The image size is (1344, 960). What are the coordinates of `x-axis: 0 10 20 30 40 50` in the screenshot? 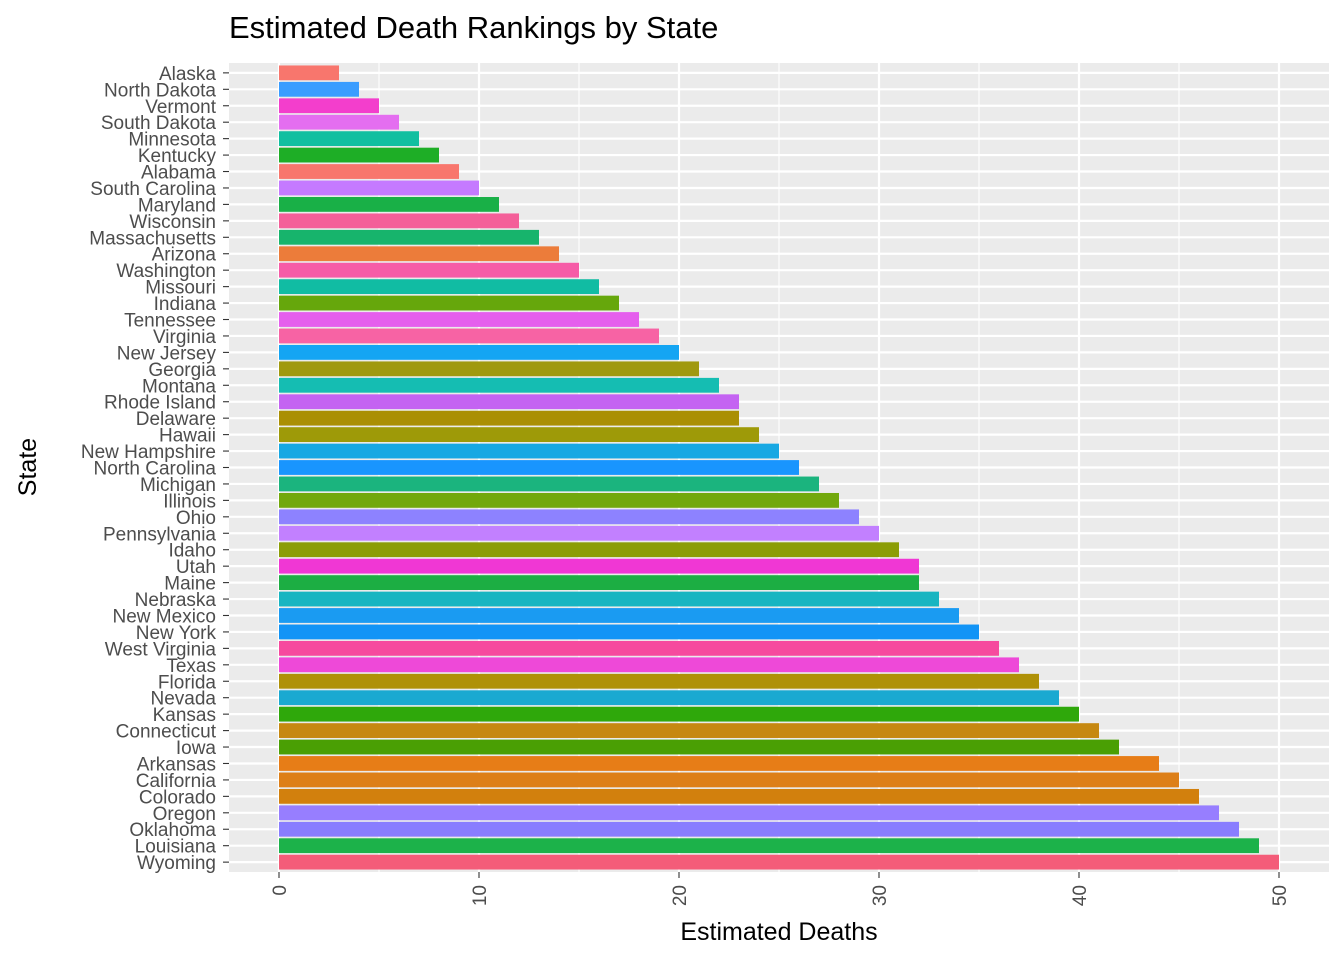 It's located at (780, 889).